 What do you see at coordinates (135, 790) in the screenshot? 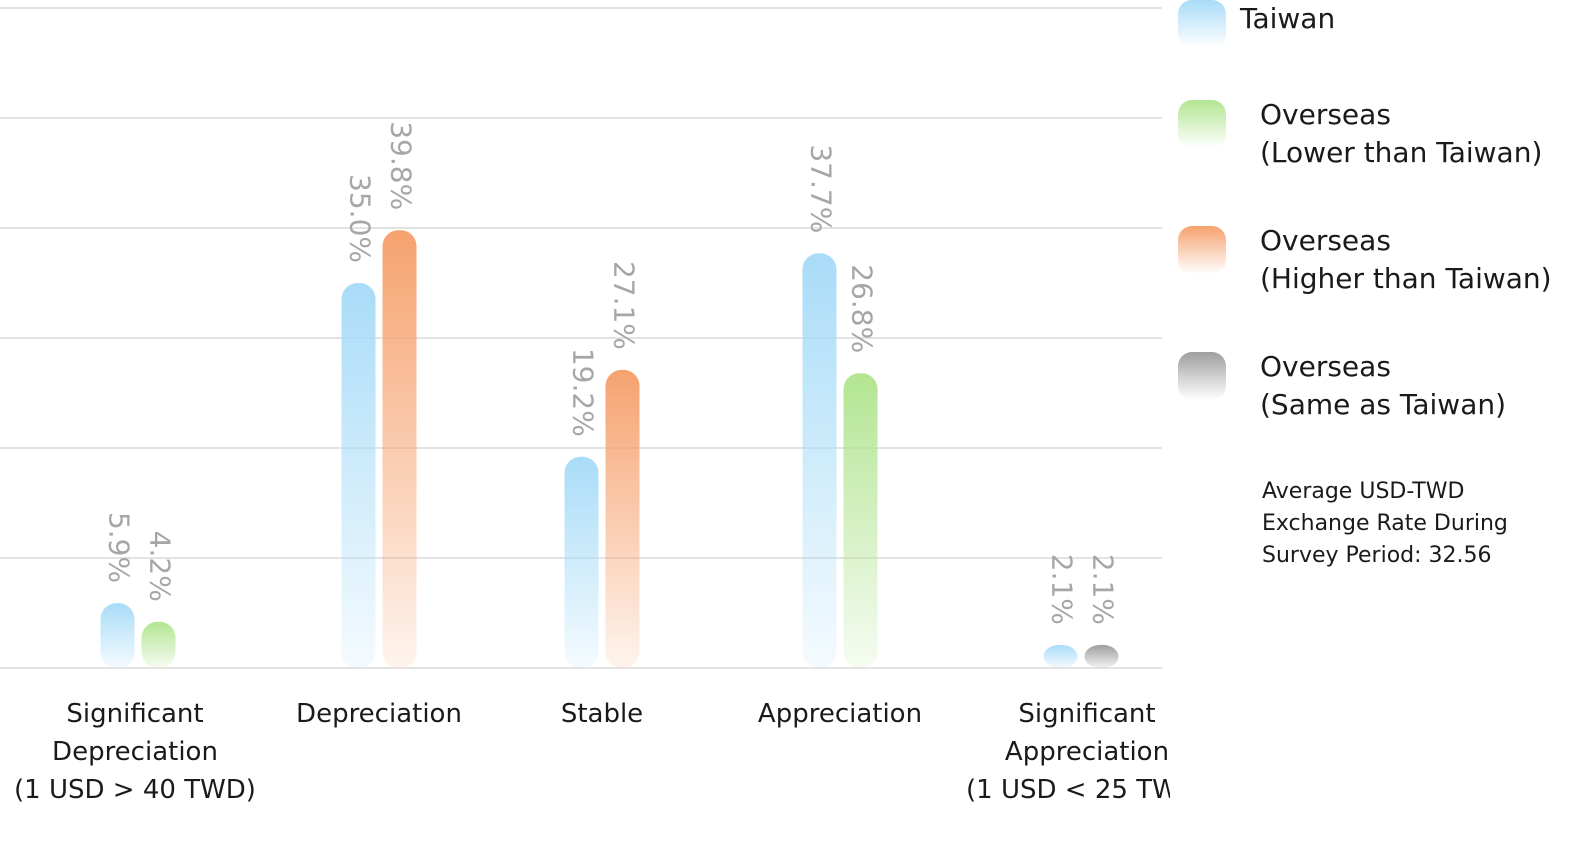
I see `category-label: (1 USD > 40 TWD)` at bounding box center [135, 790].